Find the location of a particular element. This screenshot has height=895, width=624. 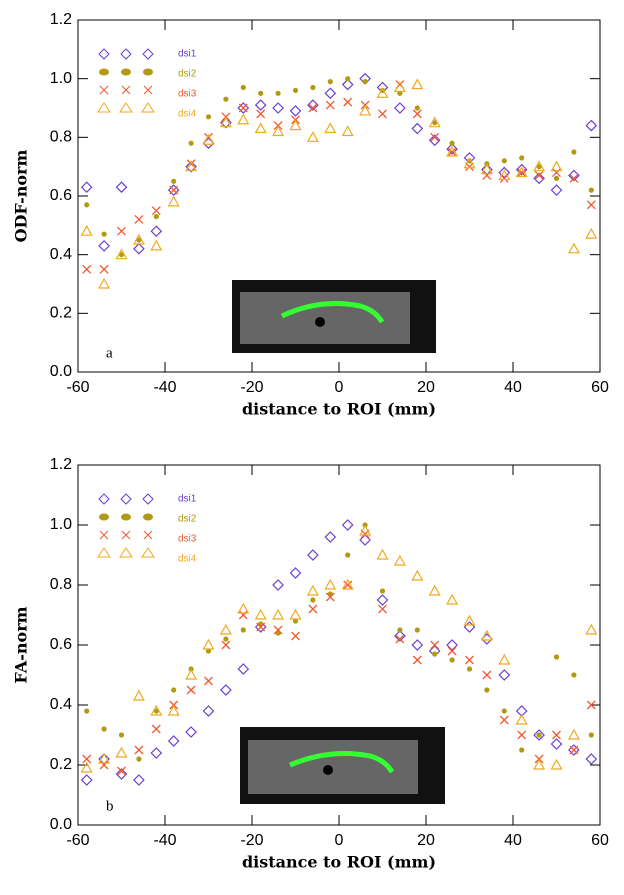

panel-label: a is located at coordinates (109, 353).